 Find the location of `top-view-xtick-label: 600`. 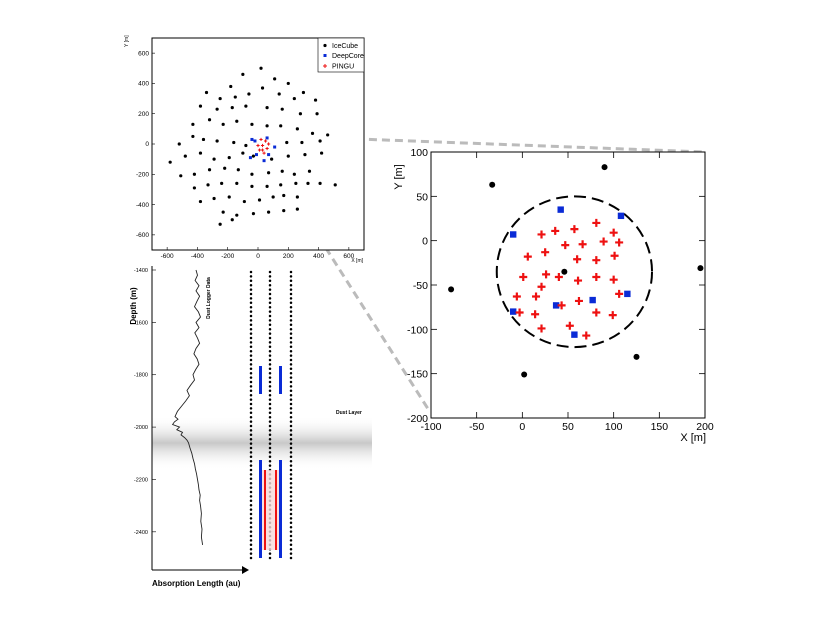

top-view-xtick-label: 600 is located at coordinates (348, 256).